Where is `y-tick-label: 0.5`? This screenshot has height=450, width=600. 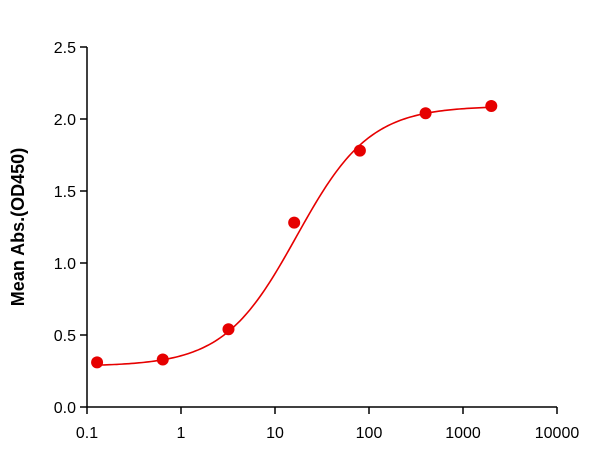
y-tick-label: 0.5 is located at coordinates (65, 336).